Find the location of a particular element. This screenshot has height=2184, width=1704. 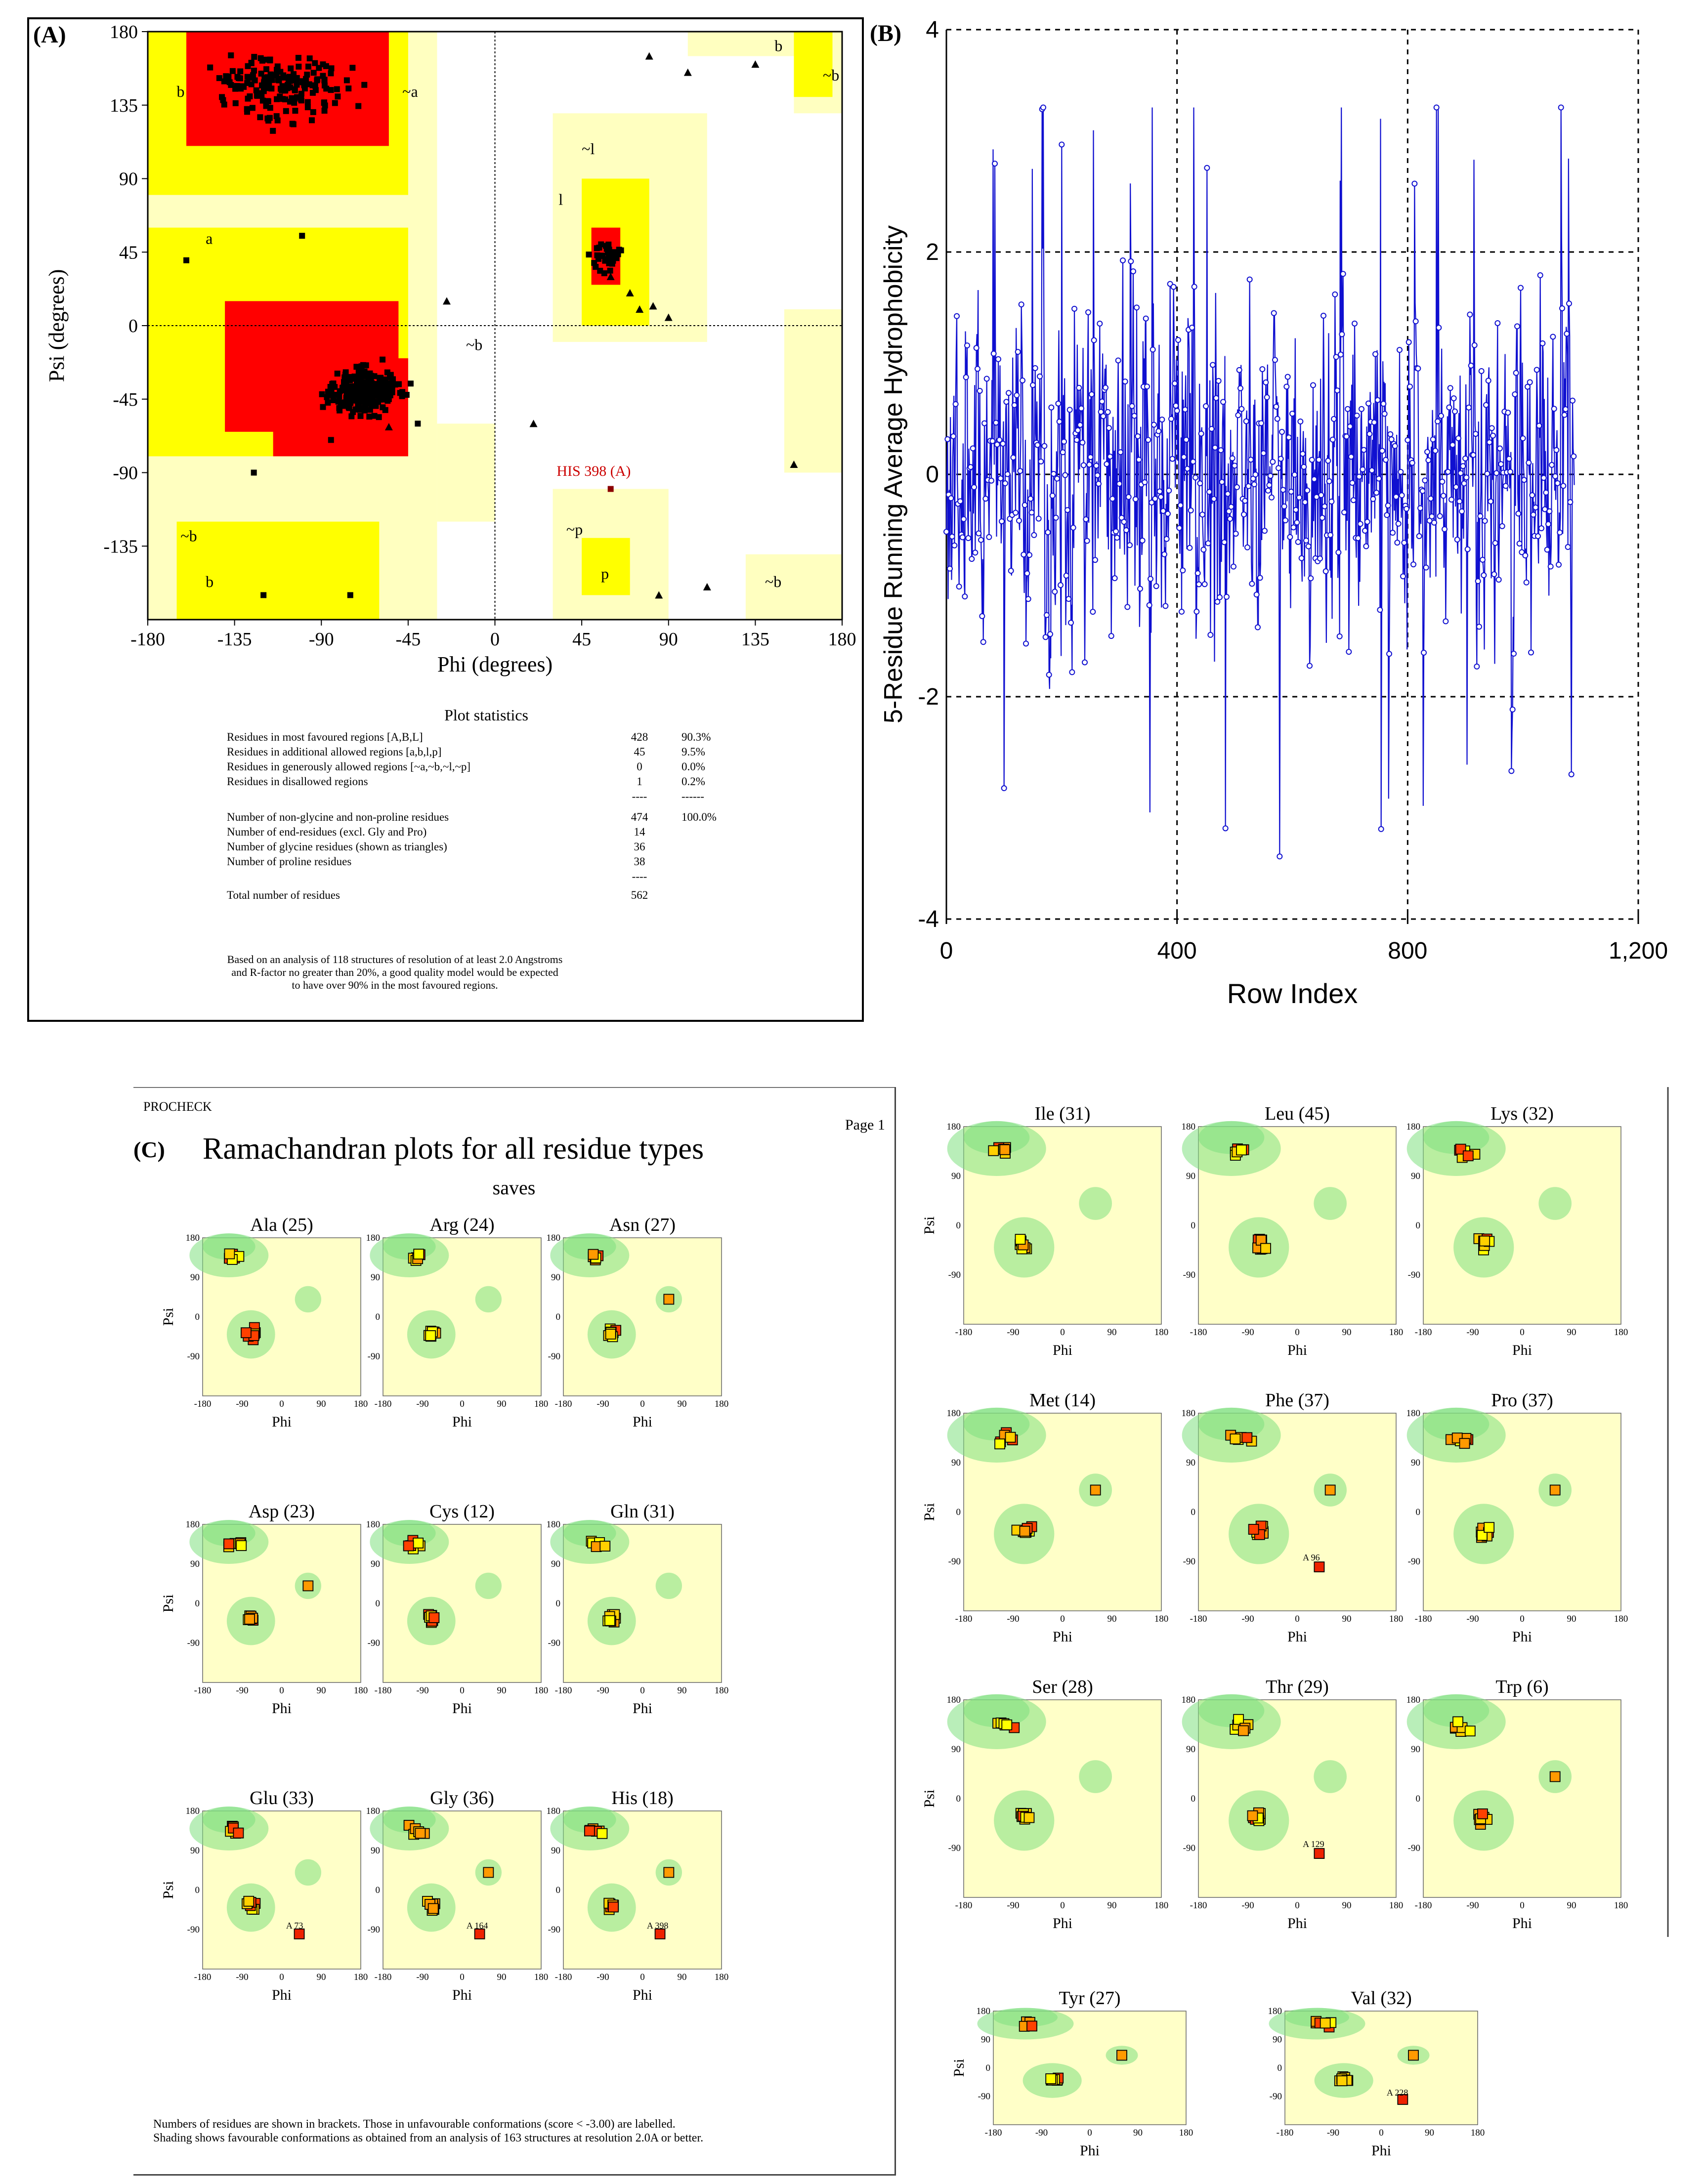

flagged-residue-label: HIS 398 (A) is located at coordinates (593, 471).